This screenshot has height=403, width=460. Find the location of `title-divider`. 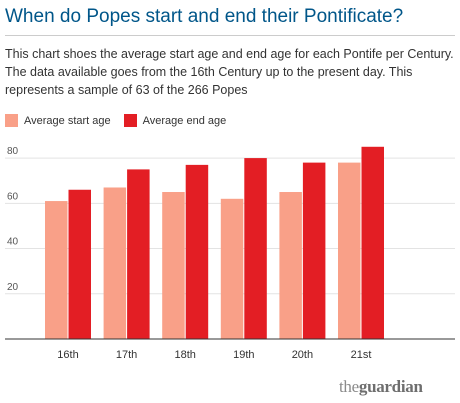

title-divider is located at coordinates (230, 35).